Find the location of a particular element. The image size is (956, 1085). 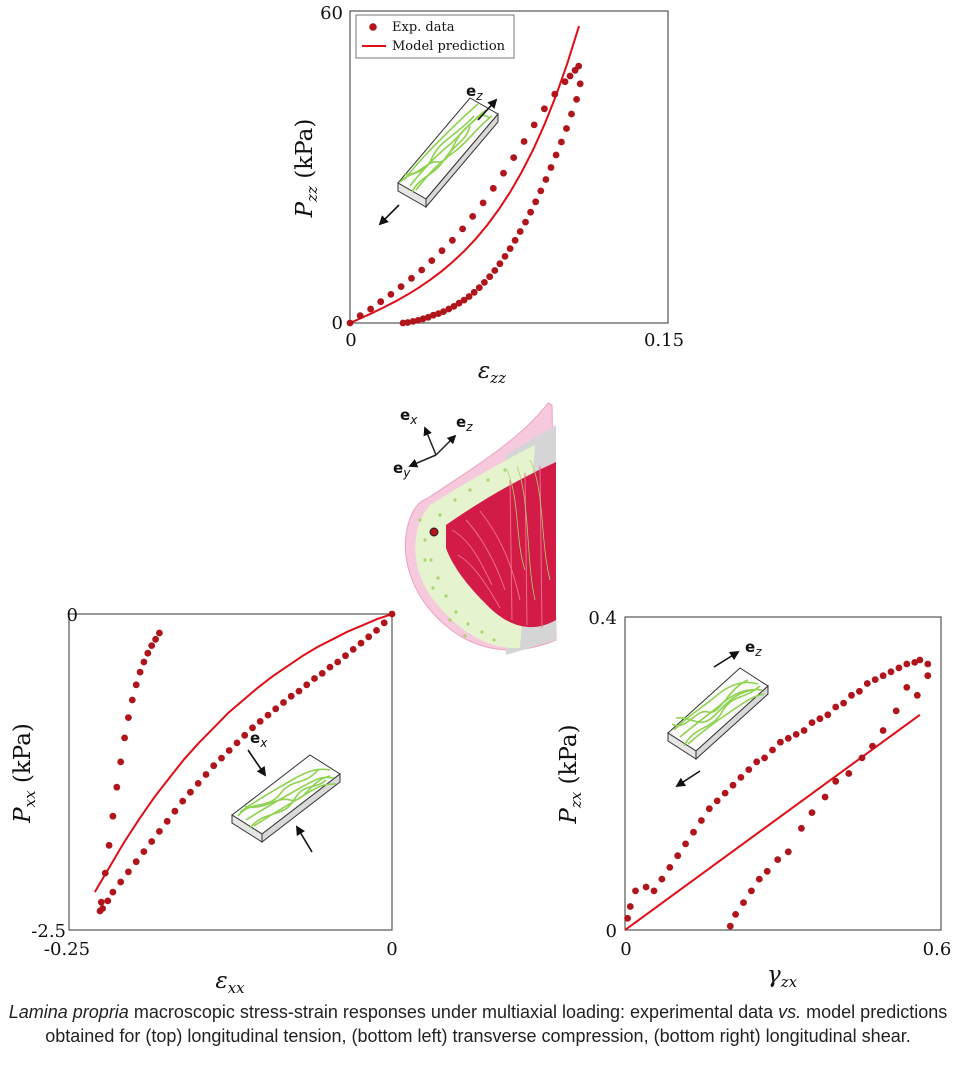

bl-arrow-ex is located at coordinates (257, 763).